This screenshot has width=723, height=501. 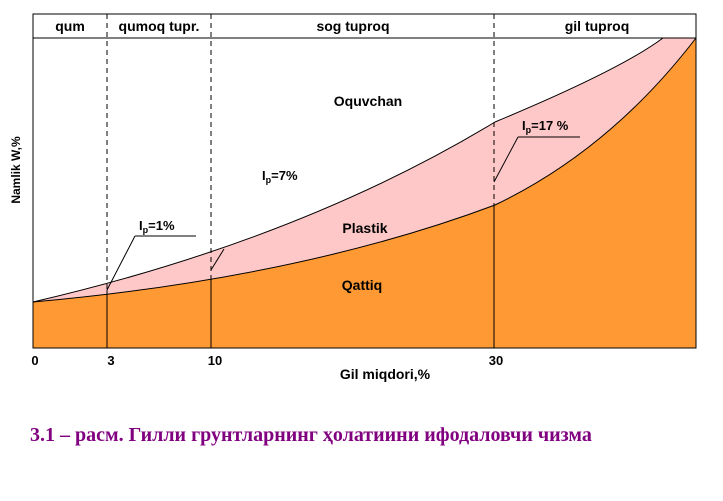 What do you see at coordinates (157, 226) in the screenshot?
I see `annotation-ip-1: Ip=1%` at bounding box center [157, 226].